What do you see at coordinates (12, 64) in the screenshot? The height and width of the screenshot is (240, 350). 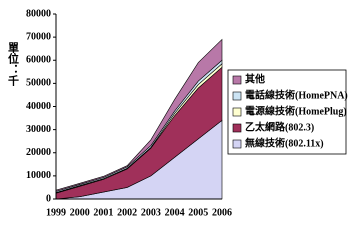 I see `y-axis-label: 單位：千` at bounding box center [12, 64].